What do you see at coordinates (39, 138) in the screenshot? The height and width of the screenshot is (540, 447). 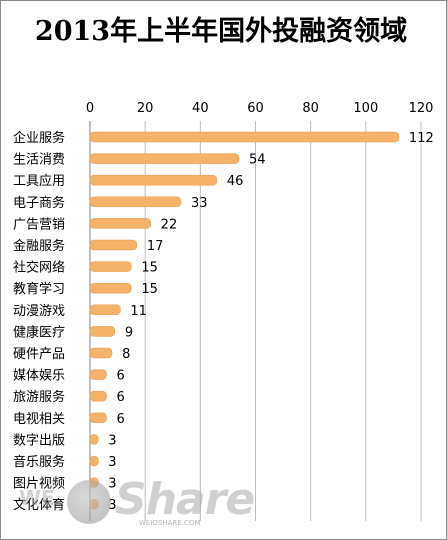 I see `category-label: 企业服务` at bounding box center [39, 138].